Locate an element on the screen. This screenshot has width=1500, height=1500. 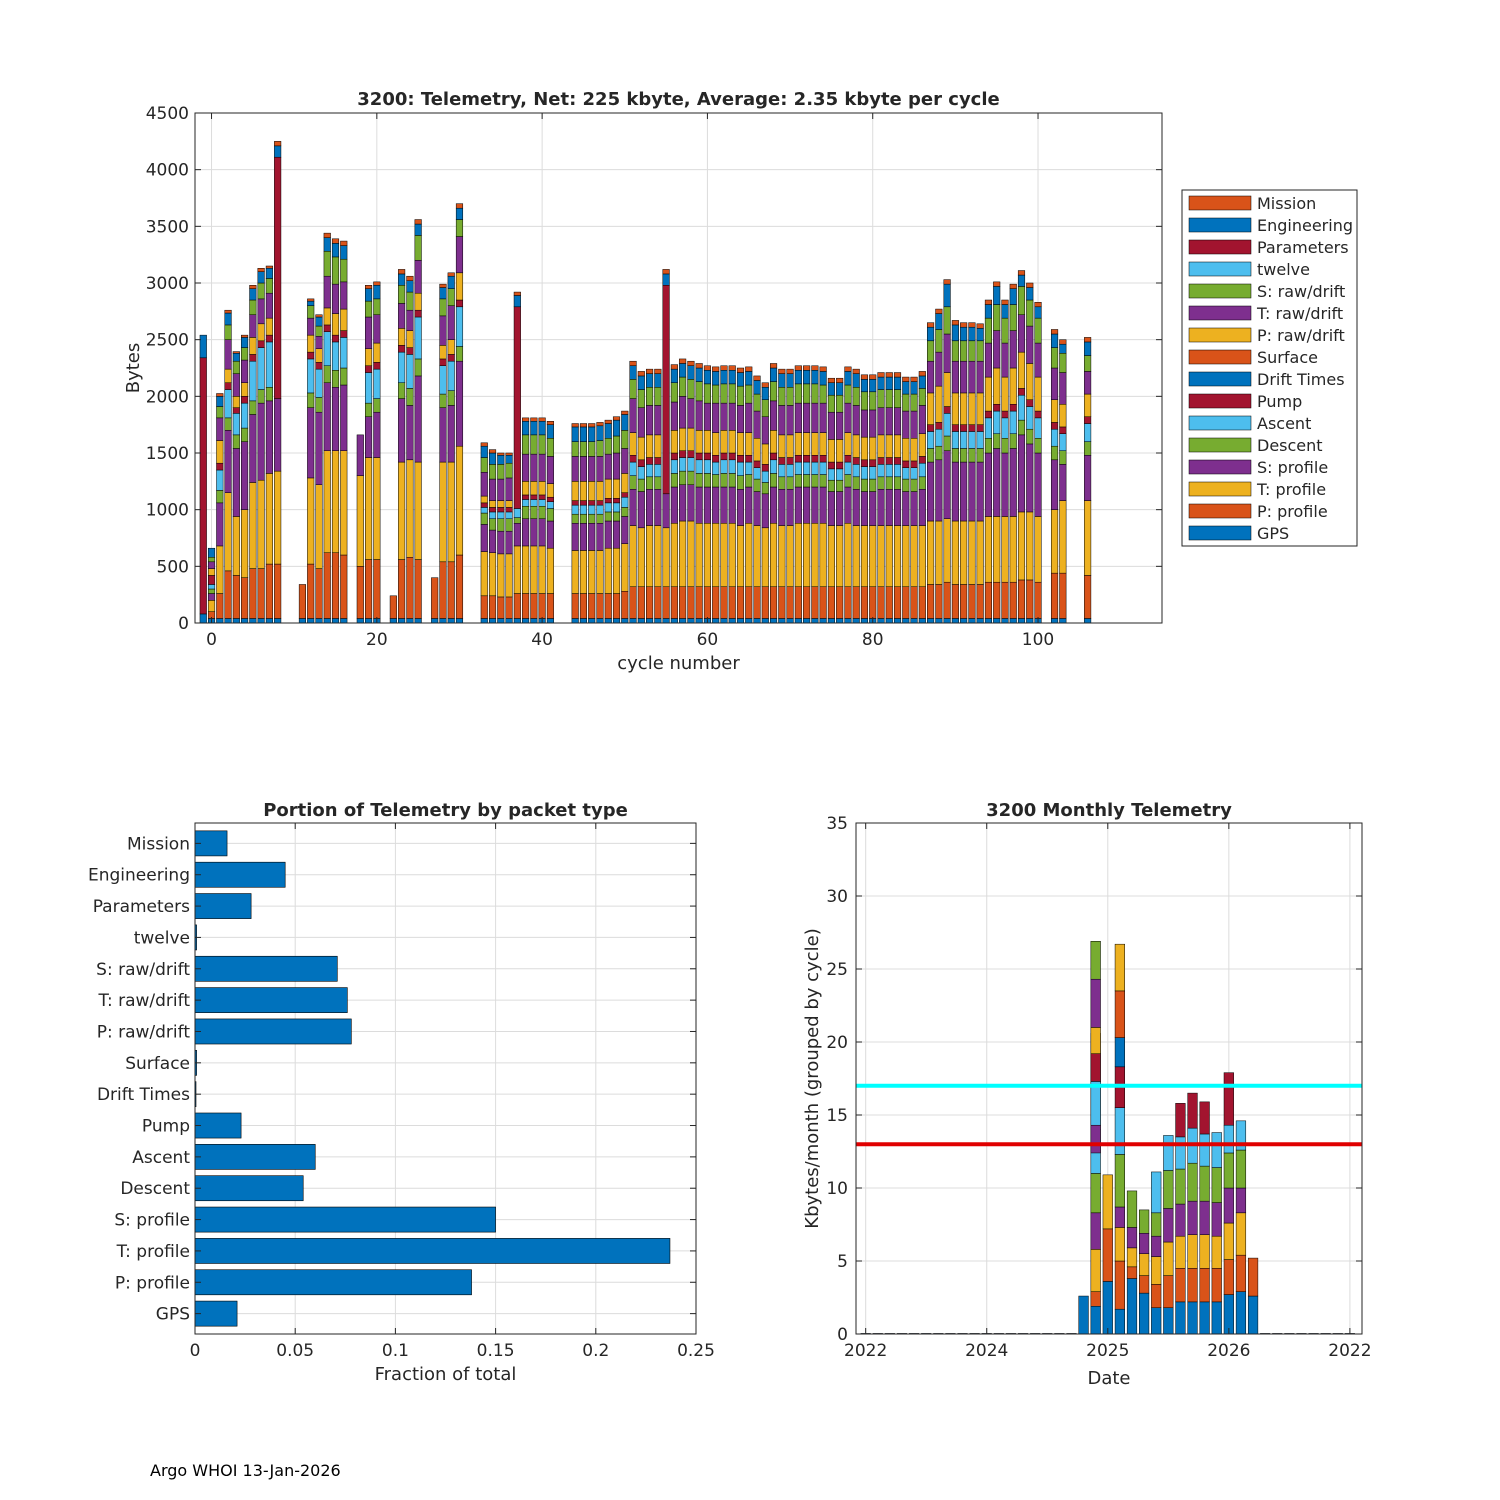
monthly-bars is located at coordinates (1107, 1138).